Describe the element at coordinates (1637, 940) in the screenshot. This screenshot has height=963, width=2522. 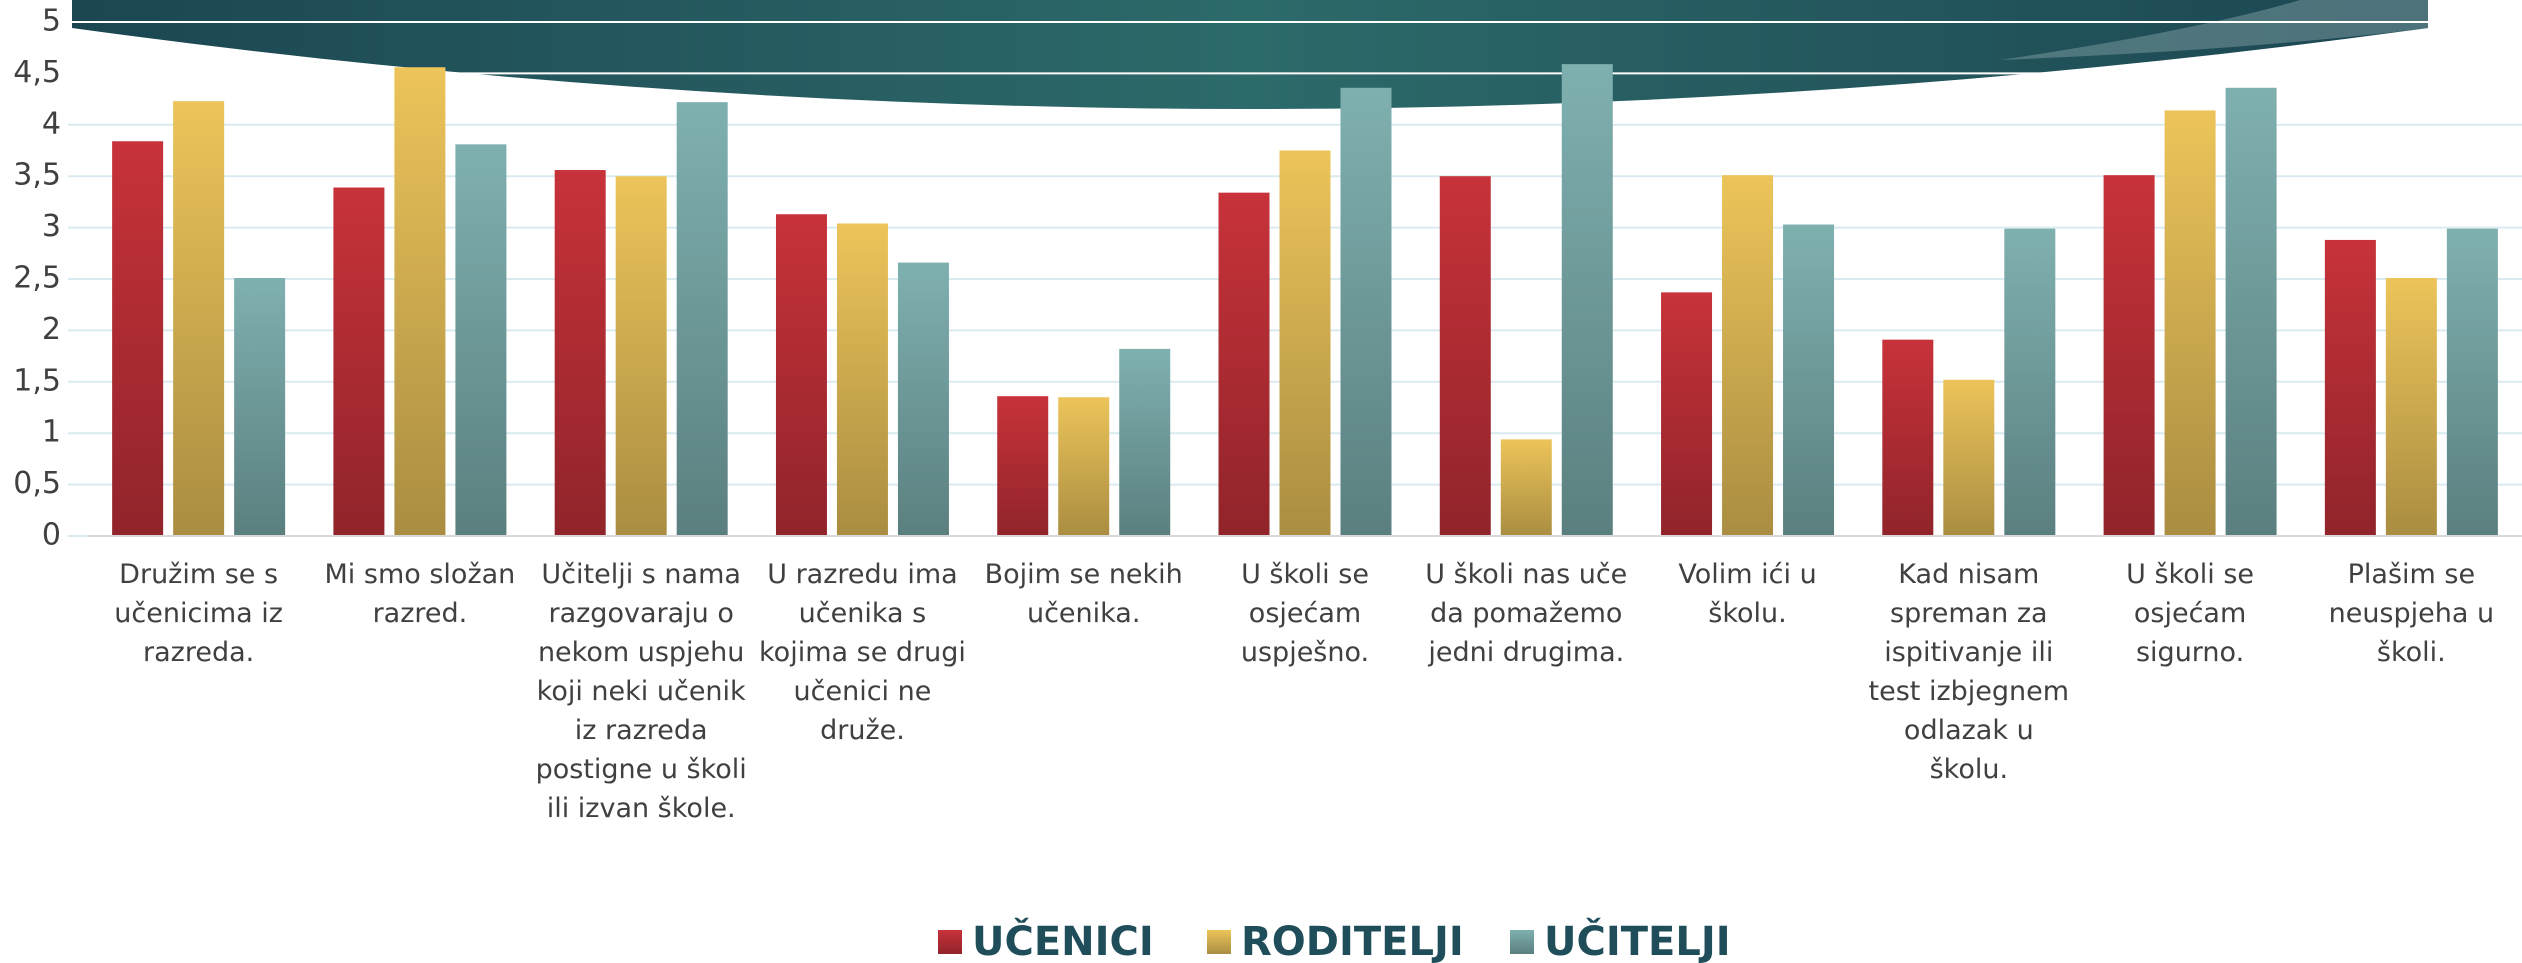
I see `legend-label: UČITELJI` at that location.